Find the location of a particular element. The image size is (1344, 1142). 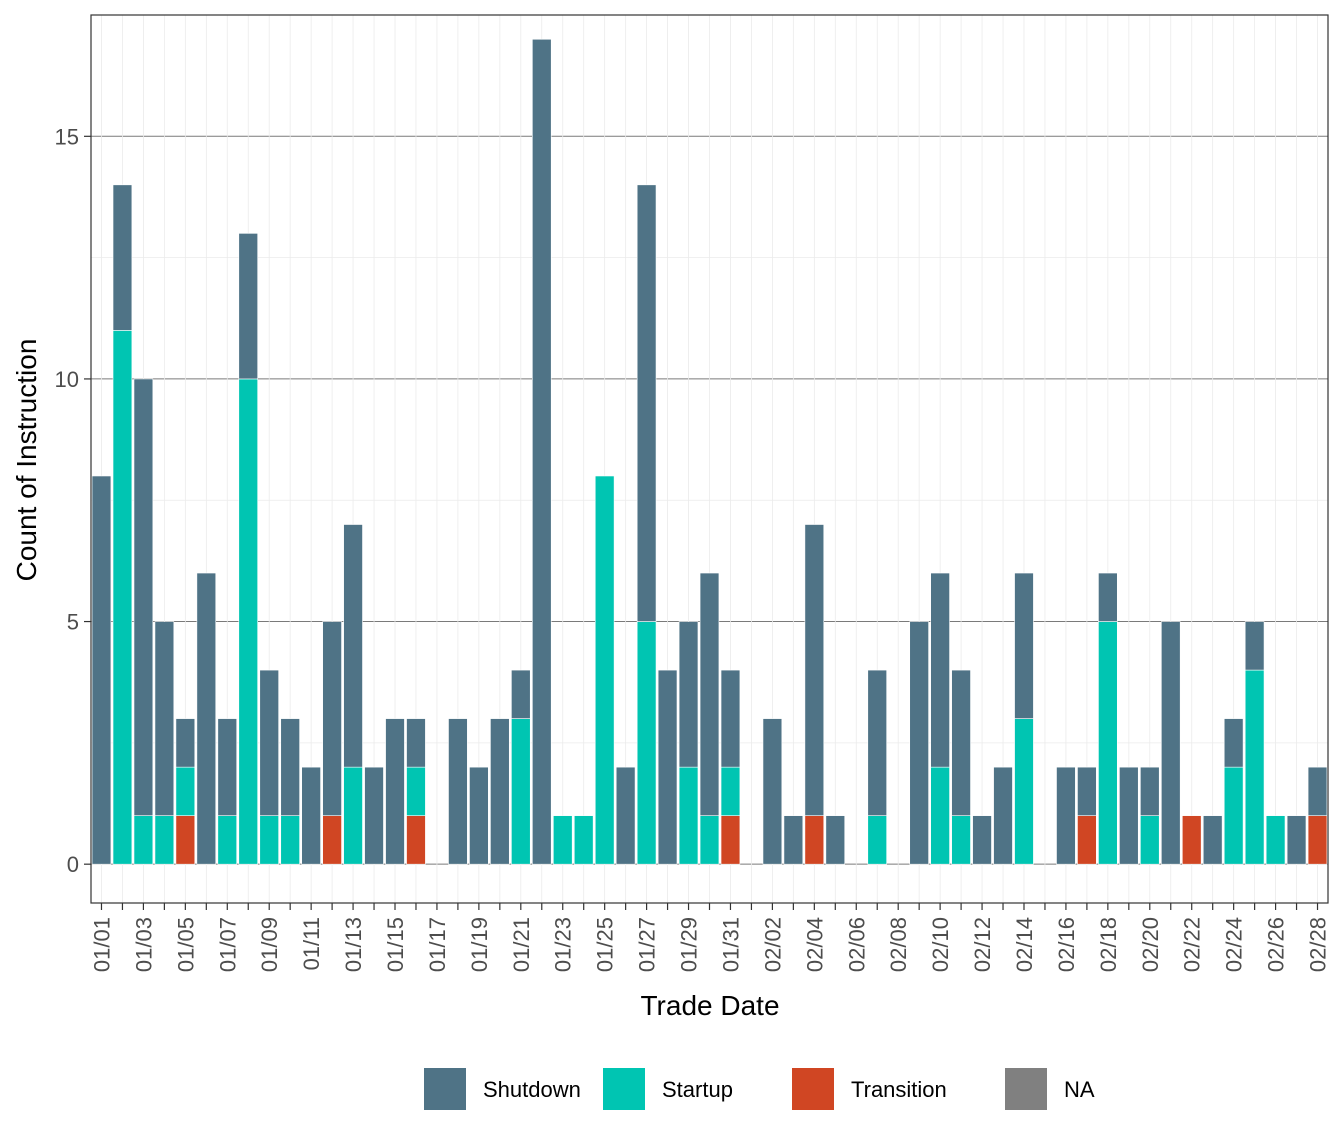

x-tick-label: 01/01 is located at coordinates (101, 944).